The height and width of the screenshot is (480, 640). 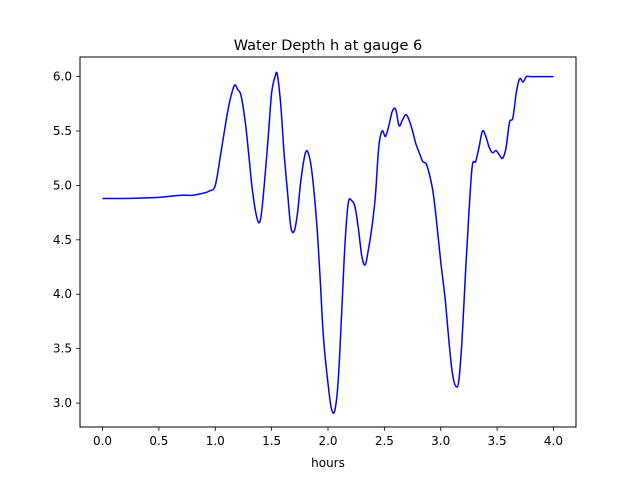 I want to click on y-tick-label: 4.5, so click(x=62, y=240).